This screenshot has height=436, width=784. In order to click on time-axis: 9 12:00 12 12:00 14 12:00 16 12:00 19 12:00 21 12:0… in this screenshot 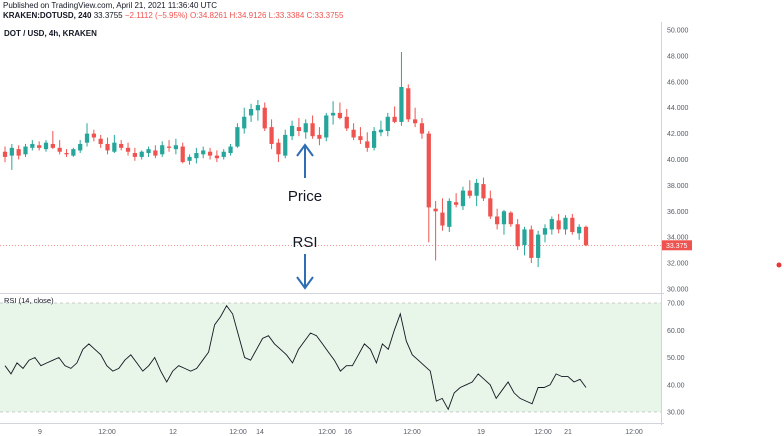, I will do `click(332, 429)`.